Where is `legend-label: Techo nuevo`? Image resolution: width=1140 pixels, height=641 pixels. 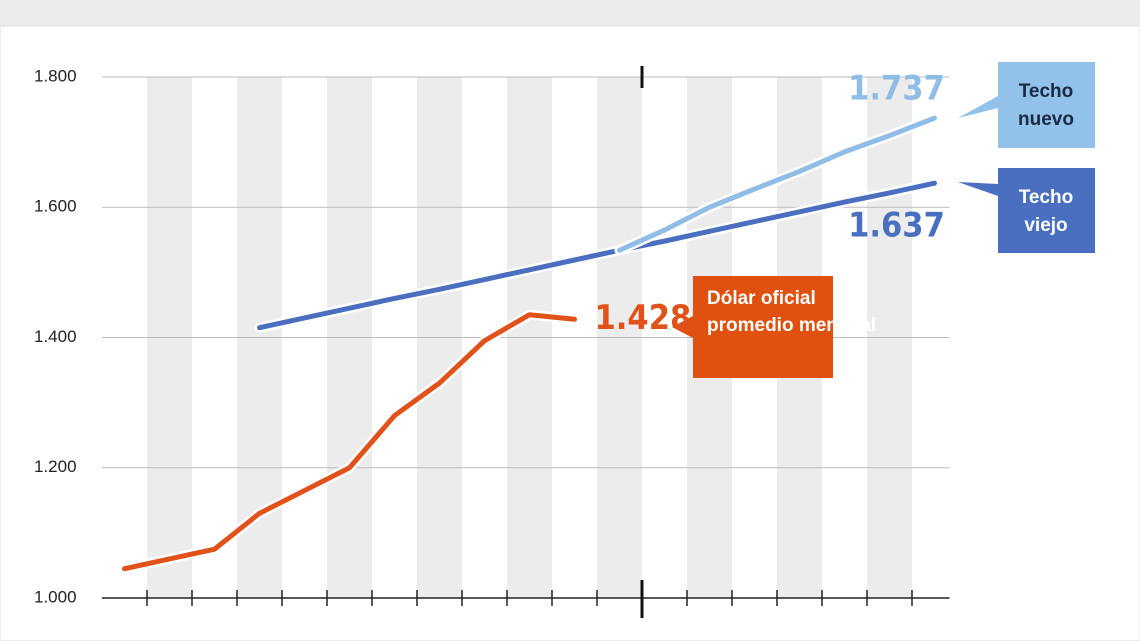 legend-label: Techo nuevo is located at coordinates (1046, 105).